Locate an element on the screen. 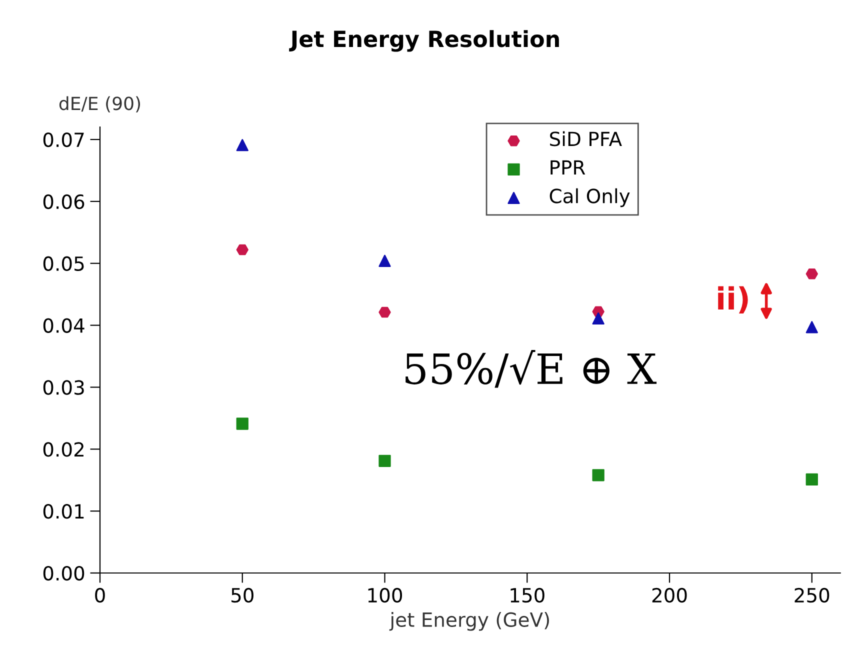 This screenshot has width=851, height=669. y-tick-label: 0.02 is located at coordinates (63, 449).